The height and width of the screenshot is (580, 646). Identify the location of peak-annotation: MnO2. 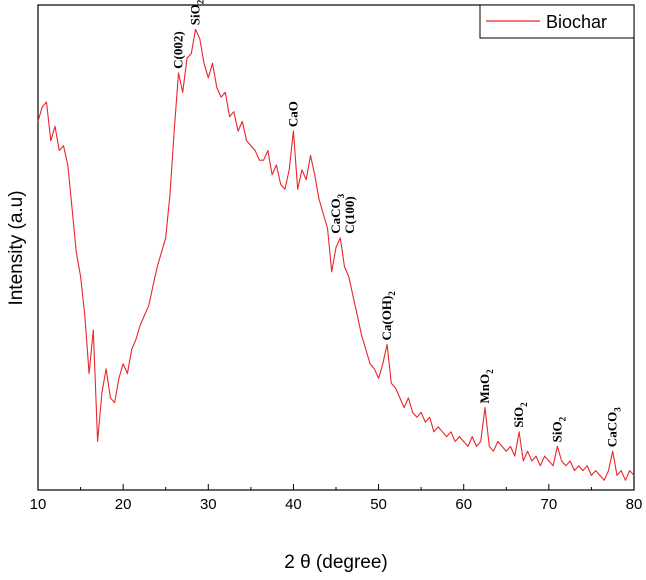
(486, 386).